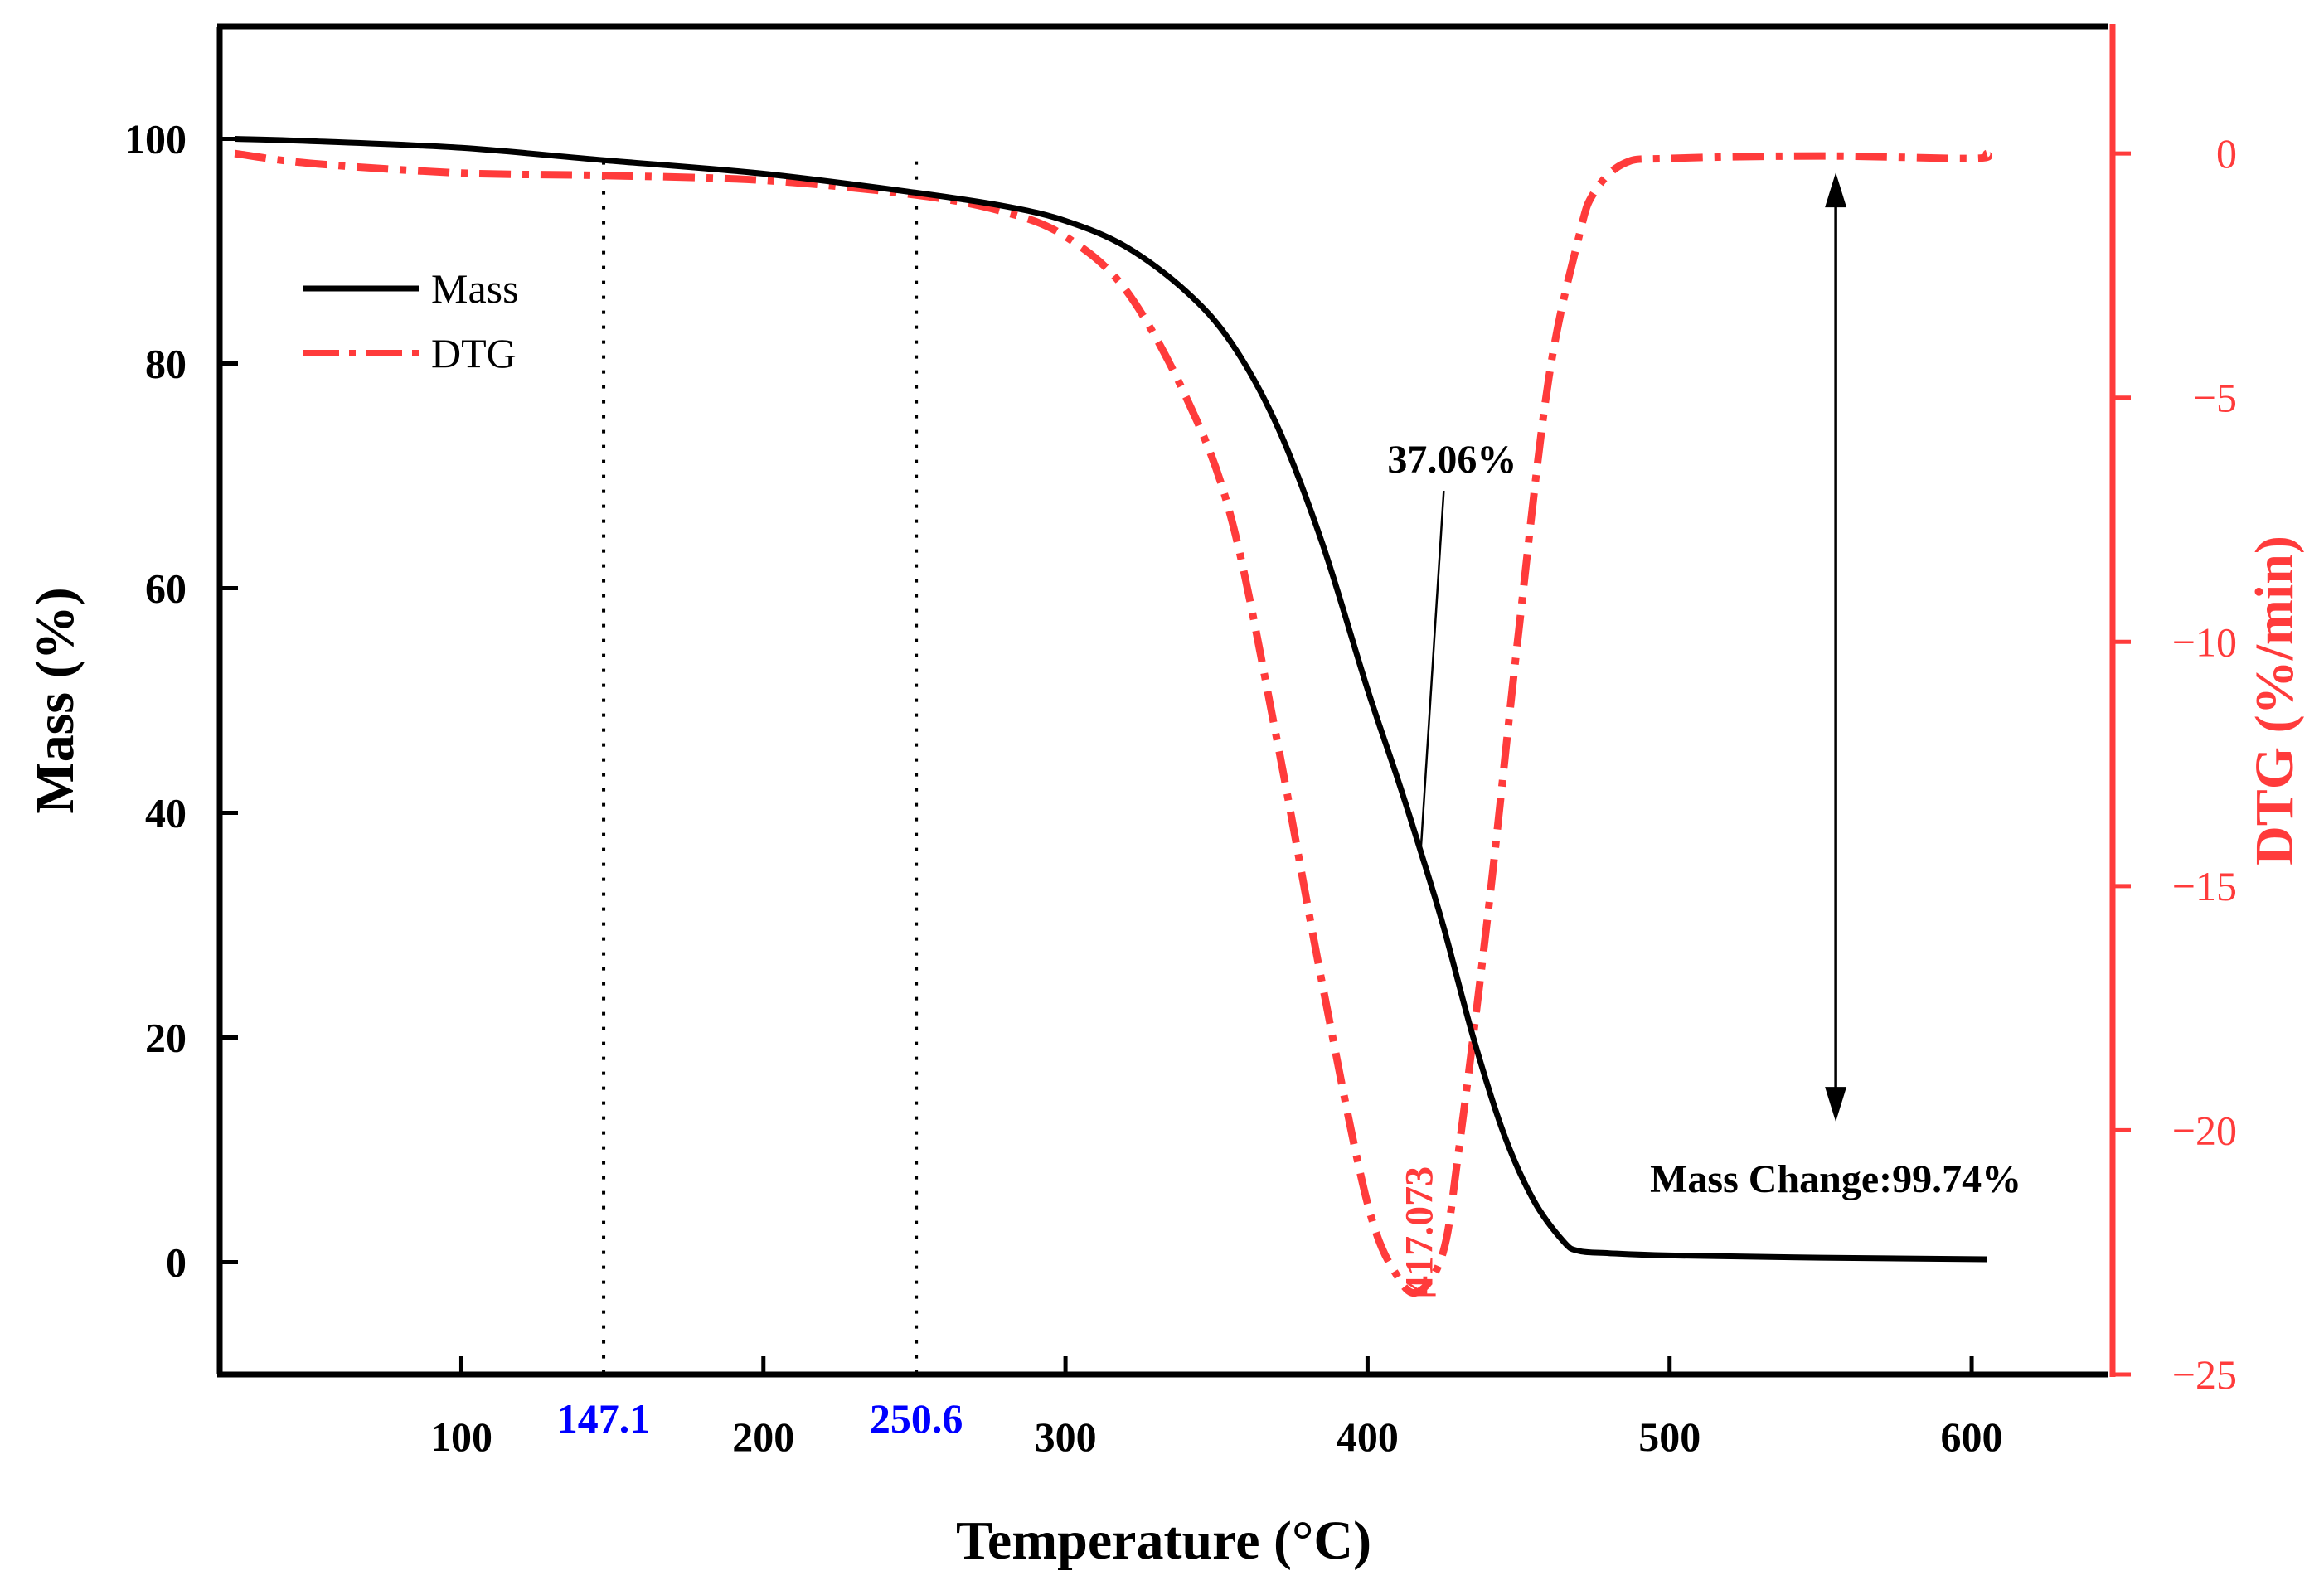 Image resolution: width=2324 pixels, height=1595 pixels. What do you see at coordinates (55, 700) in the screenshot?
I see `y-axis-title-left: Mass (%)` at bounding box center [55, 700].